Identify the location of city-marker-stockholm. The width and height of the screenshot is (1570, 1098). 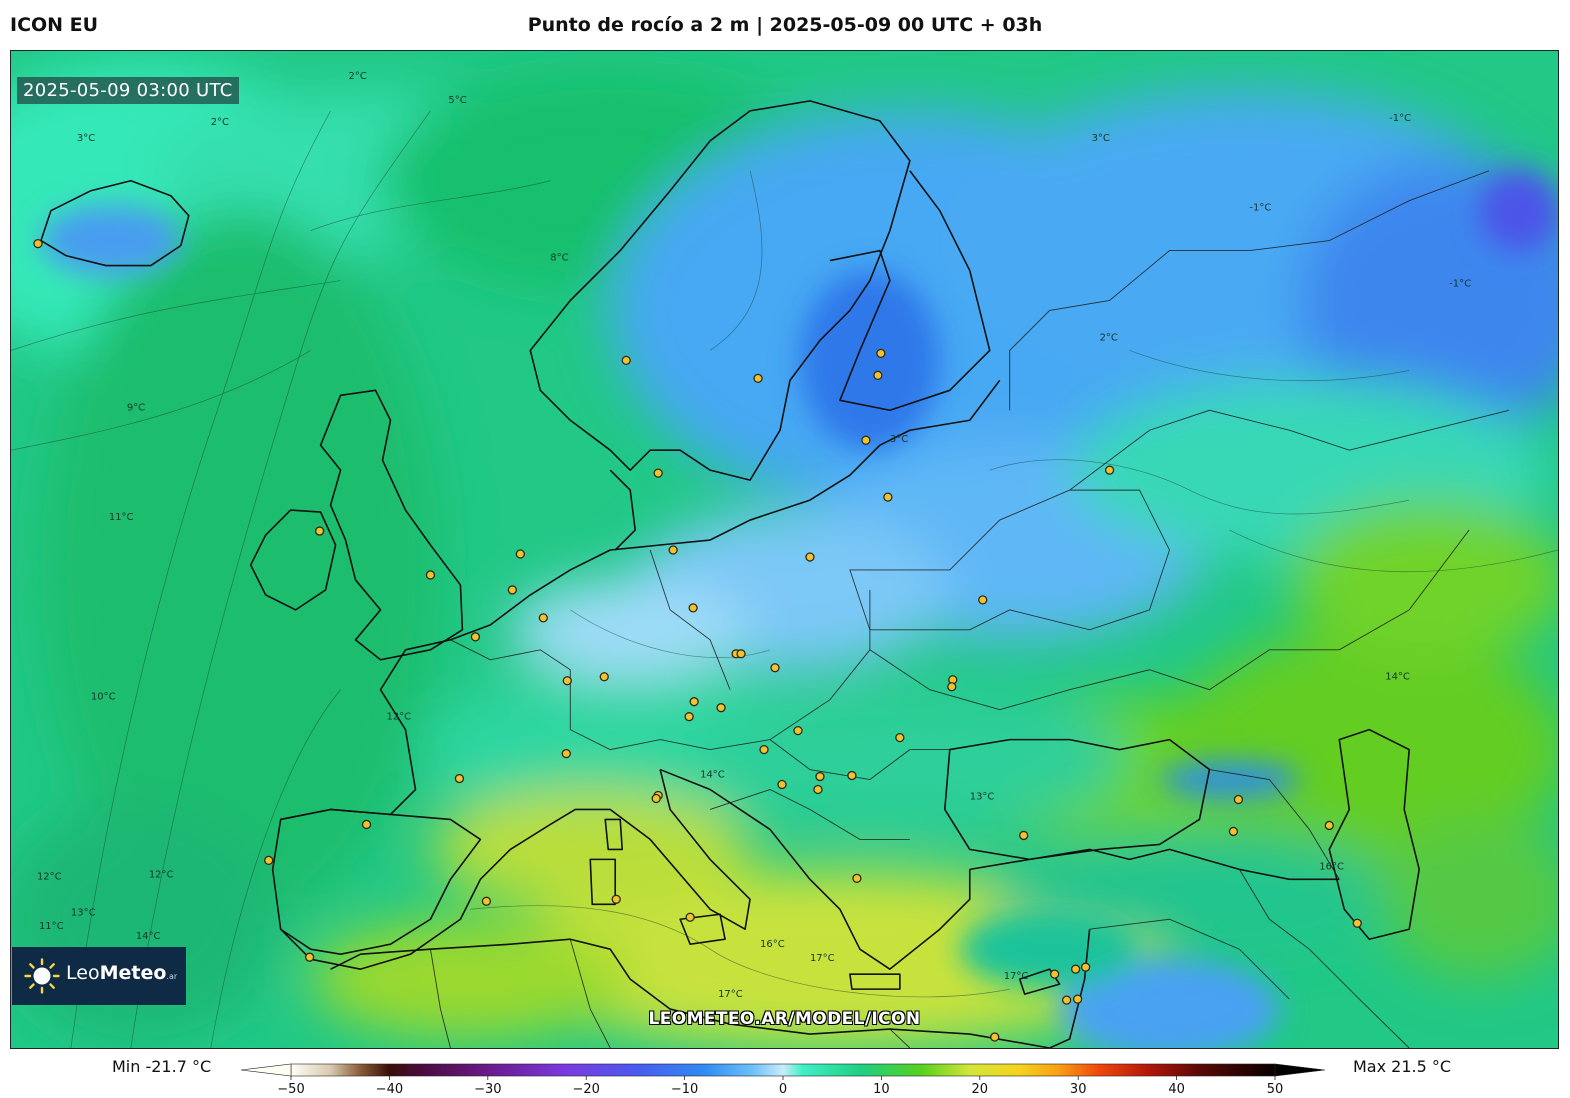
(758, 378).